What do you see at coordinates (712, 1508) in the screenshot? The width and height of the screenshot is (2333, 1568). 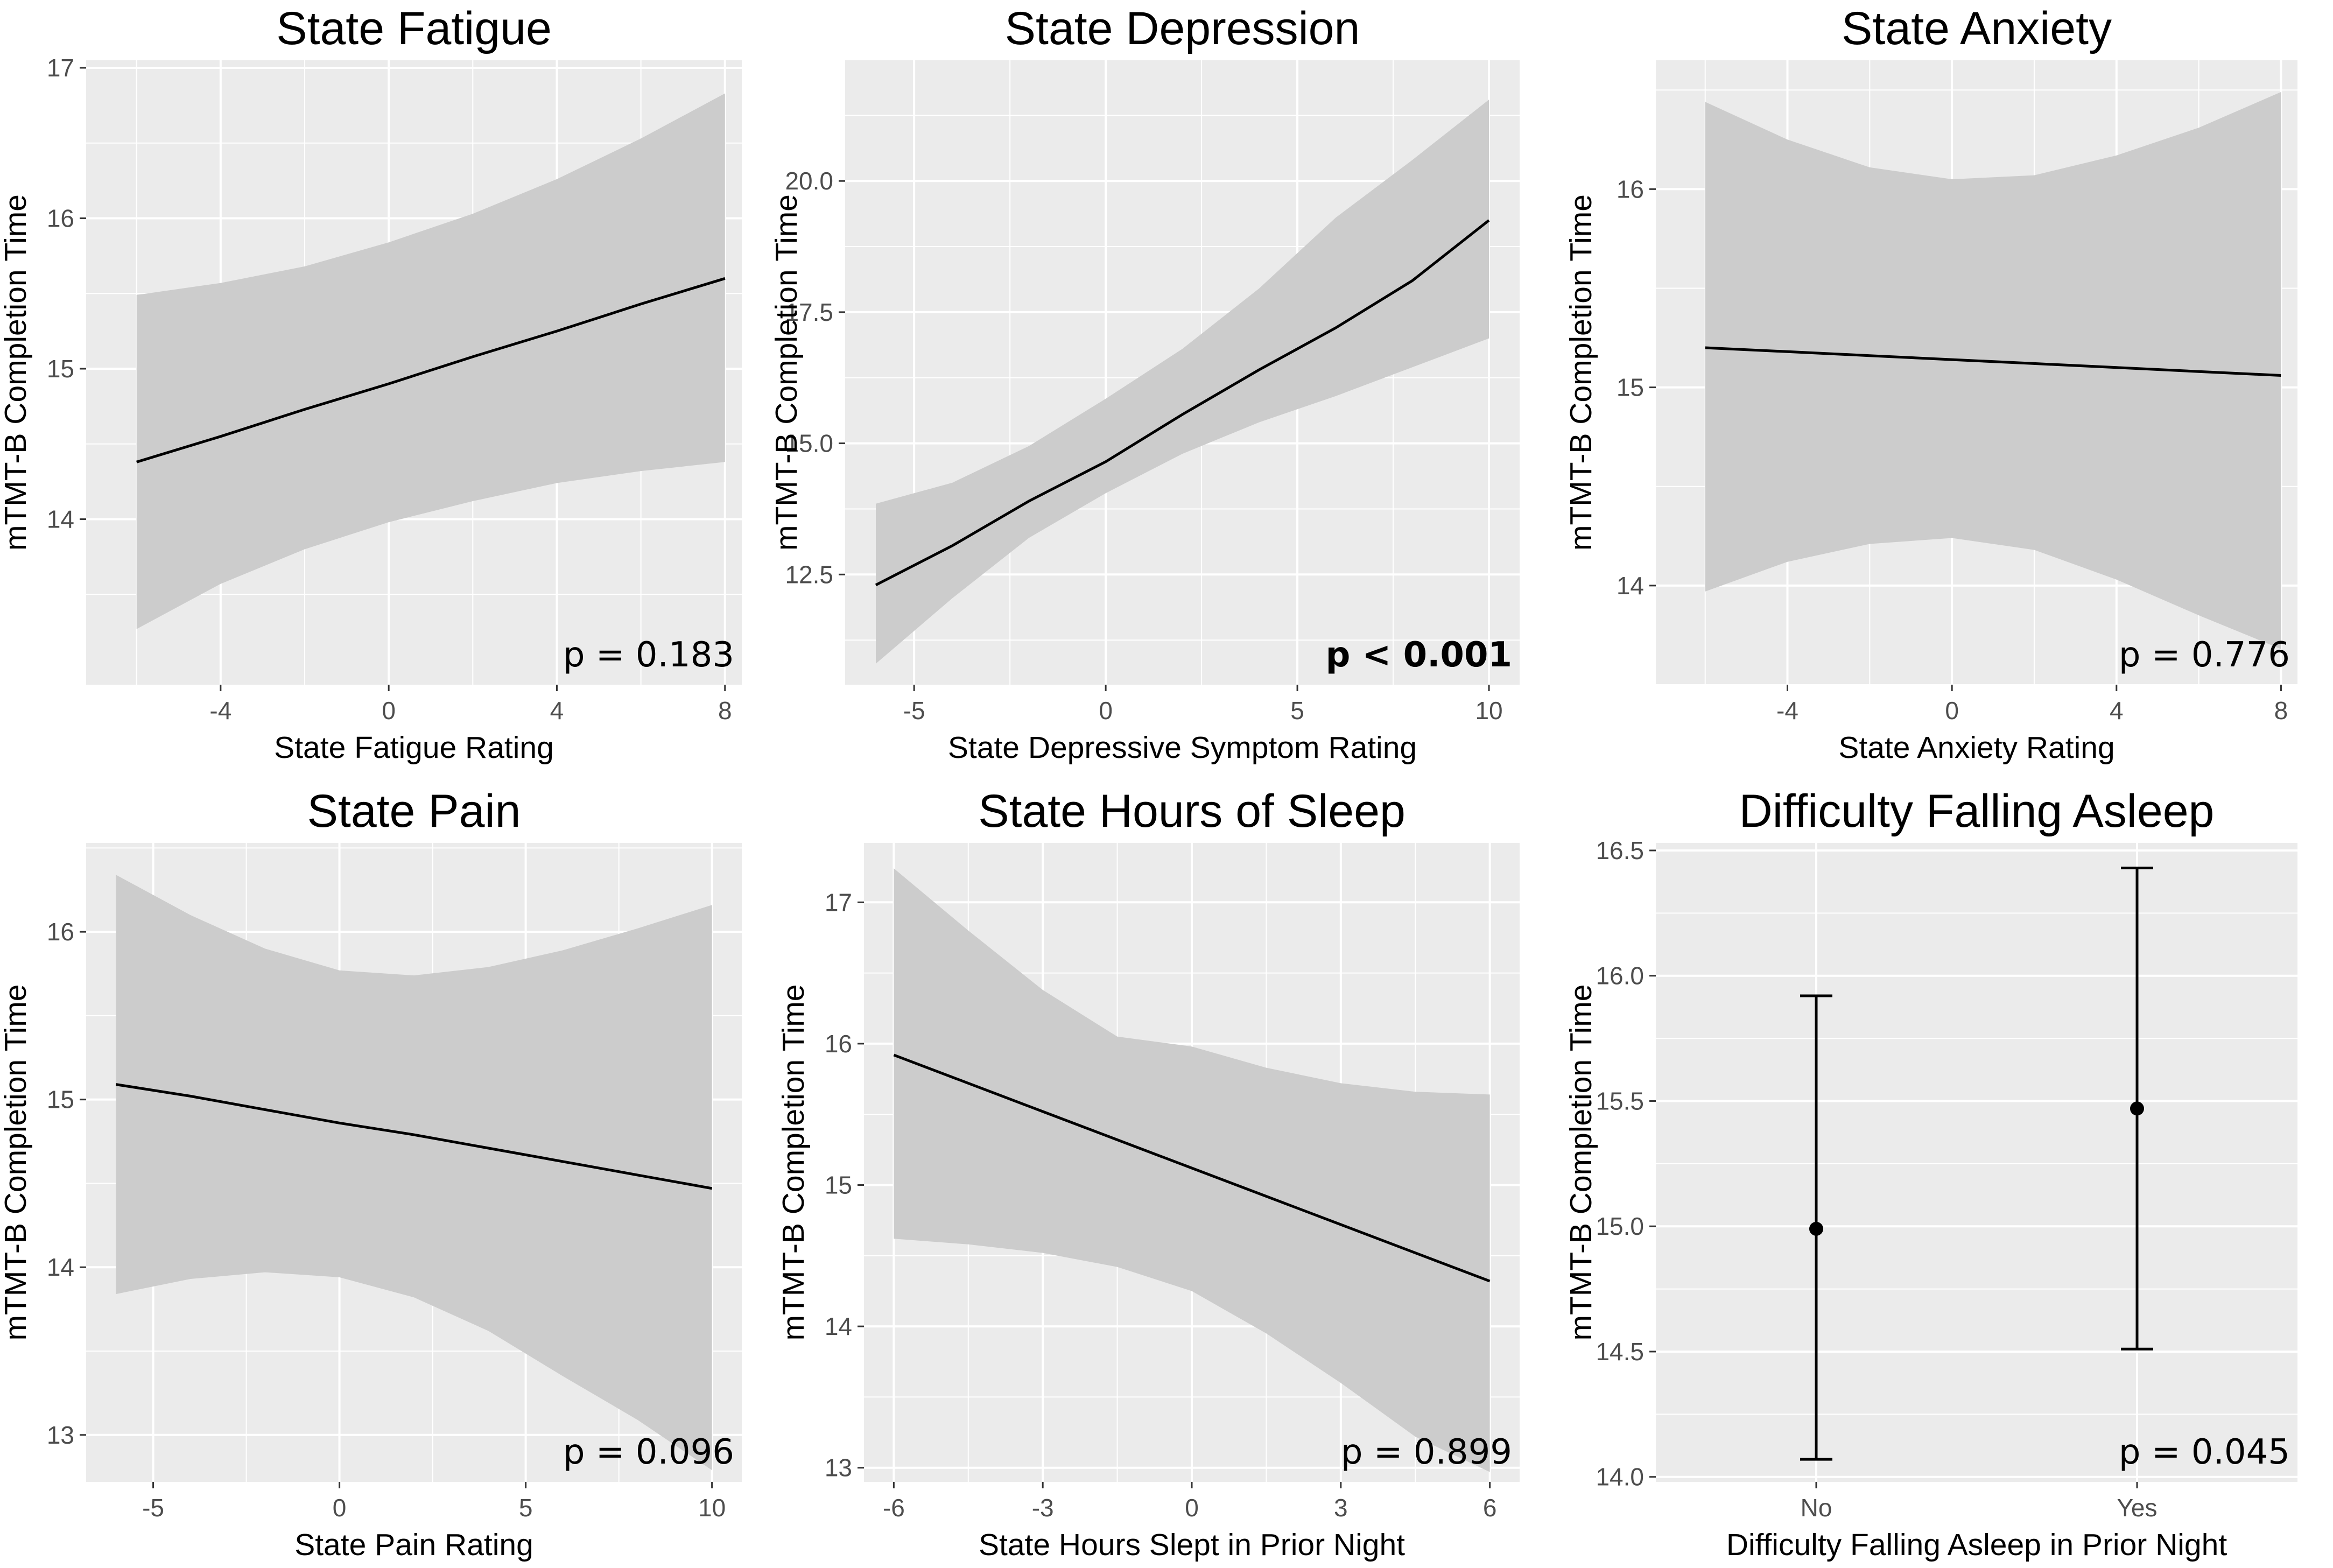 I see `x-tick-label: 10` at bounding box center [712, 1508].